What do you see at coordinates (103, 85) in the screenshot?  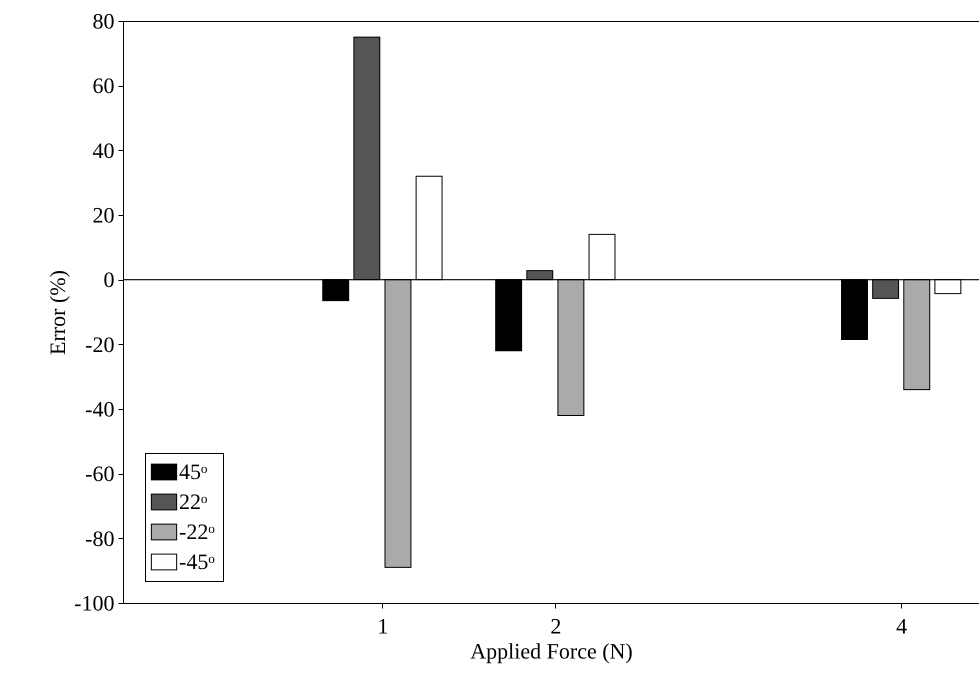 I see `y-tick-label: 60` at bounding box center [103, 85].